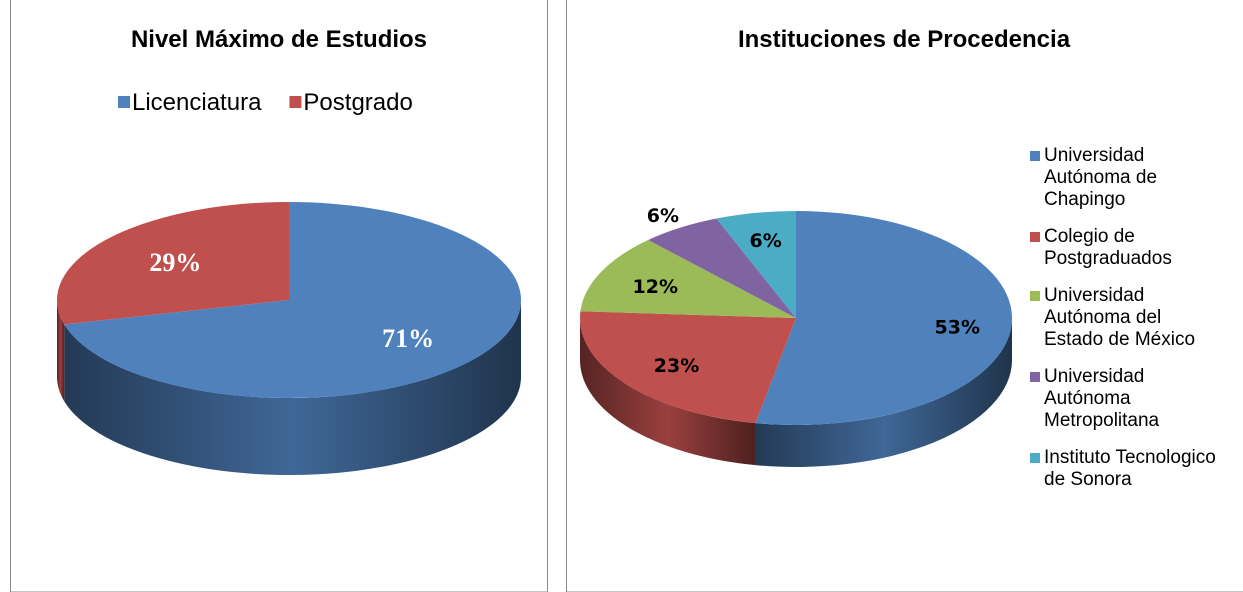  Describe the element at coordinates (197, 102) in the screenshot. I see `legend-label: Licenciatura` at that location.